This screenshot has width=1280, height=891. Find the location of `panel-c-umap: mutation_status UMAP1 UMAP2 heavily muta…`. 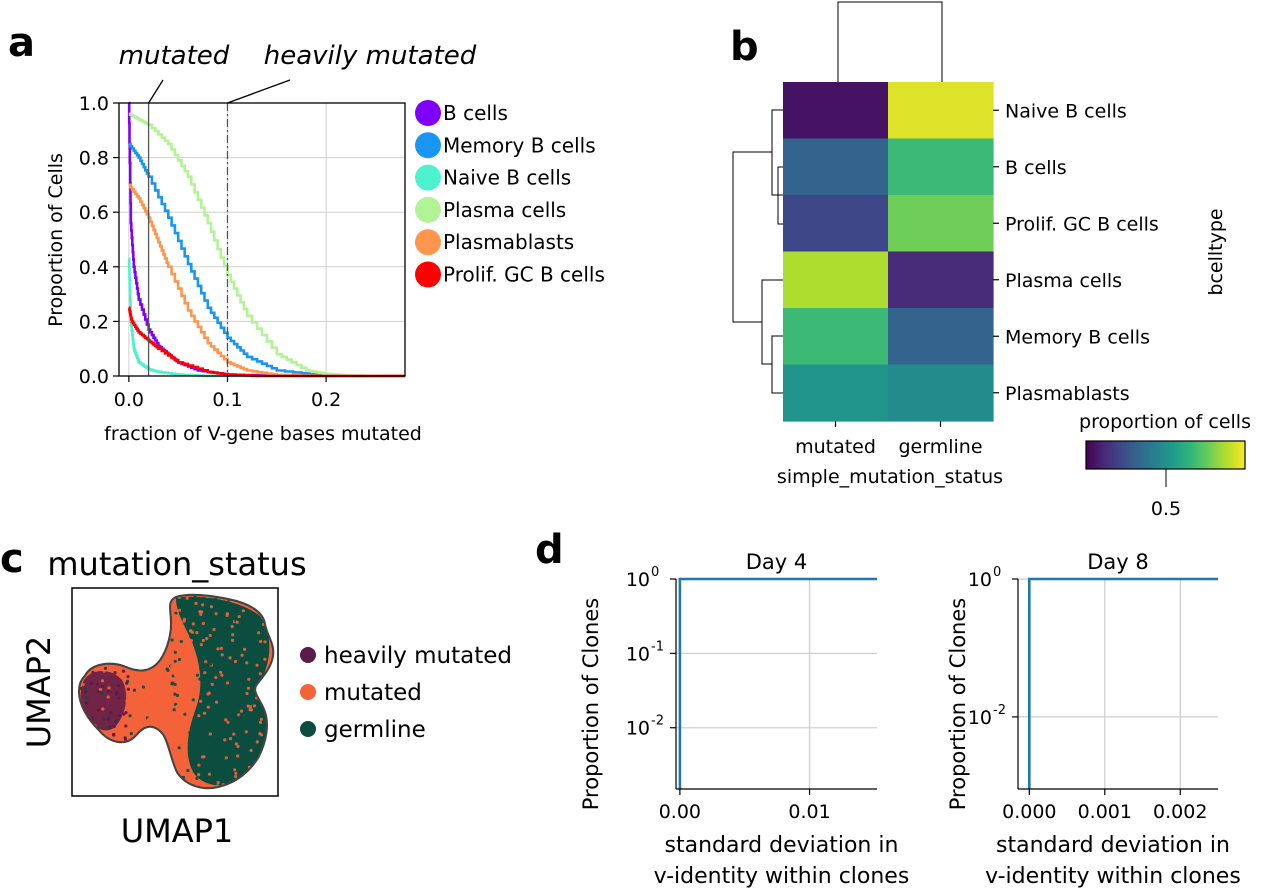

panel-c-umap: mutation_status UMAP1 UMAP2 heavily muta… is located at coordinates (266, 697).